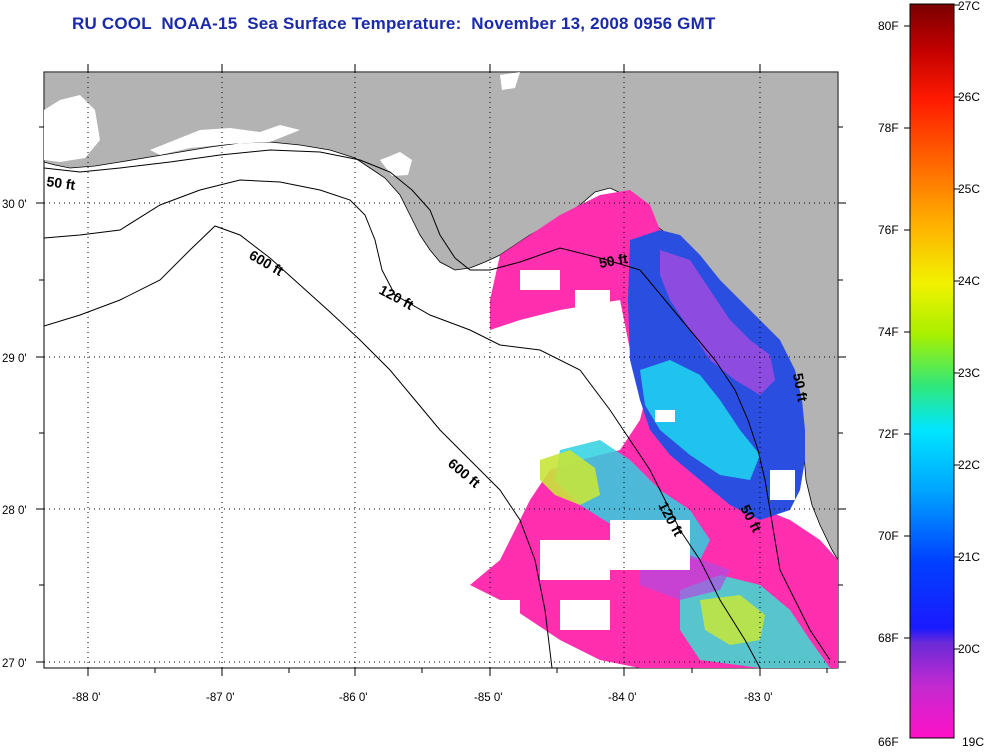 This screenshot has height=754, width=992. What do you see at coordinates (888, 128) in the screenshot?
I see `colorbar-f-label: 78F` at bounding box center [888, 128].